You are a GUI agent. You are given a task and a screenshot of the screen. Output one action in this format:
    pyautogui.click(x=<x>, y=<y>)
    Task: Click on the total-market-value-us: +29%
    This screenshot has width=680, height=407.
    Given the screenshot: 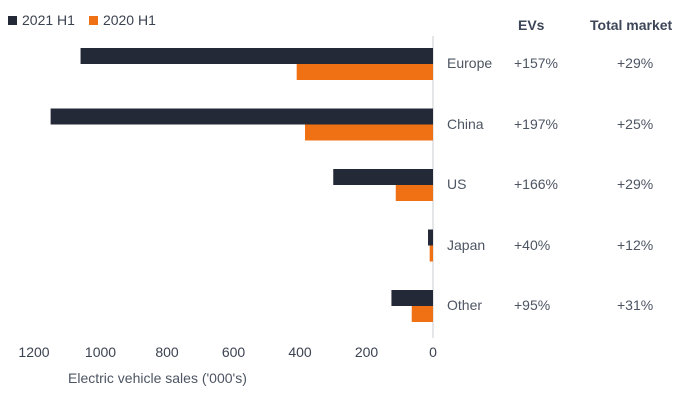 What is the action you would take?
    pyautogui.click(x=635, y=184)
    